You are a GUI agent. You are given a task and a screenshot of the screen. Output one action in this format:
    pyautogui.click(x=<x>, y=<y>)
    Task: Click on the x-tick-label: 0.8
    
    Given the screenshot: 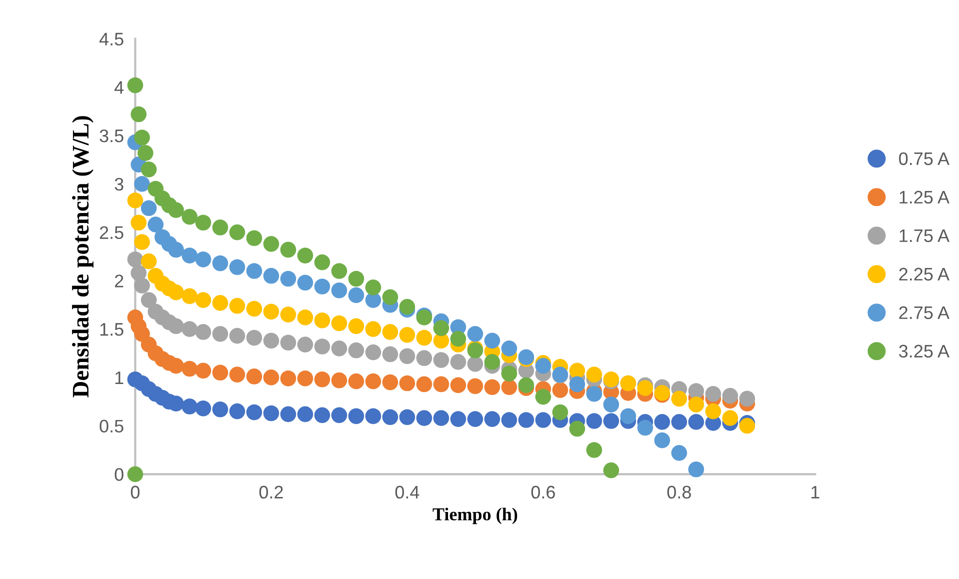 What is the action you would take?
    pyautogui.click(x=679, y=492)
    